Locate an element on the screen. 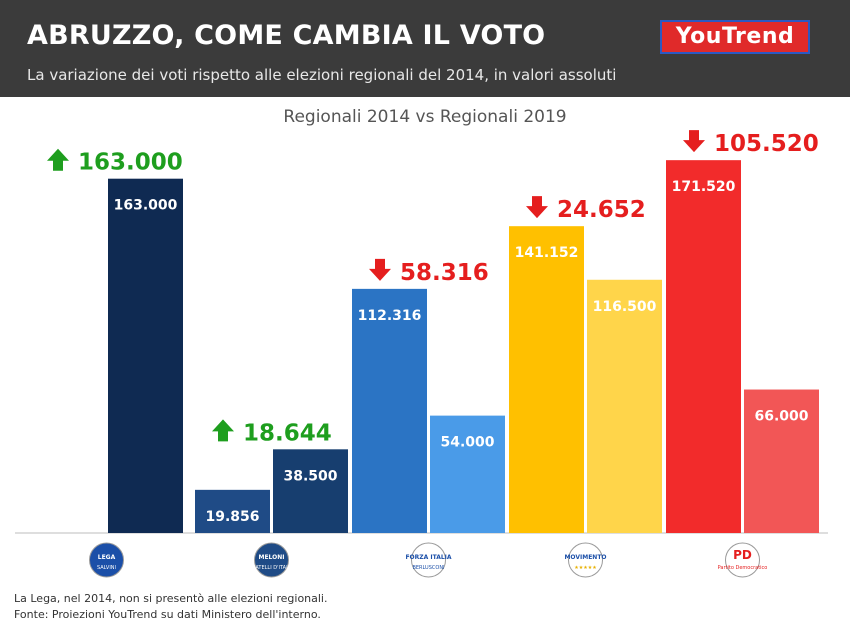 This screenshot has width=850, height=635. party-logo-subtext-3: BERLUSCONI is located at coordinates (428, 568).